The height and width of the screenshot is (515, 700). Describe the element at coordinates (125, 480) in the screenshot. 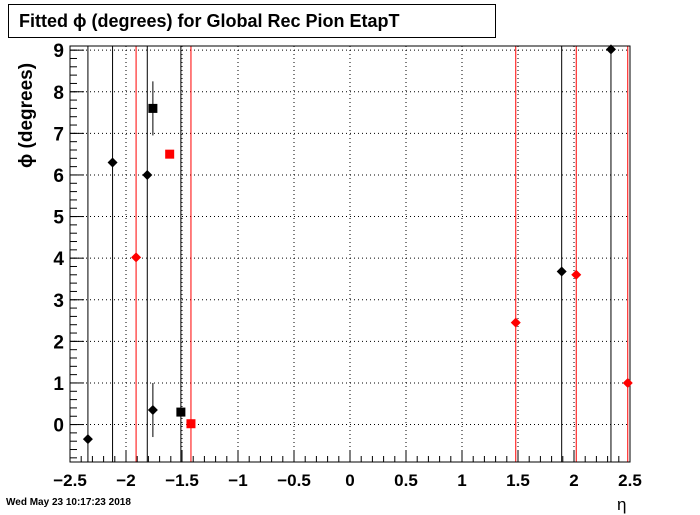

I see `x-tick-label: −2` at that location.